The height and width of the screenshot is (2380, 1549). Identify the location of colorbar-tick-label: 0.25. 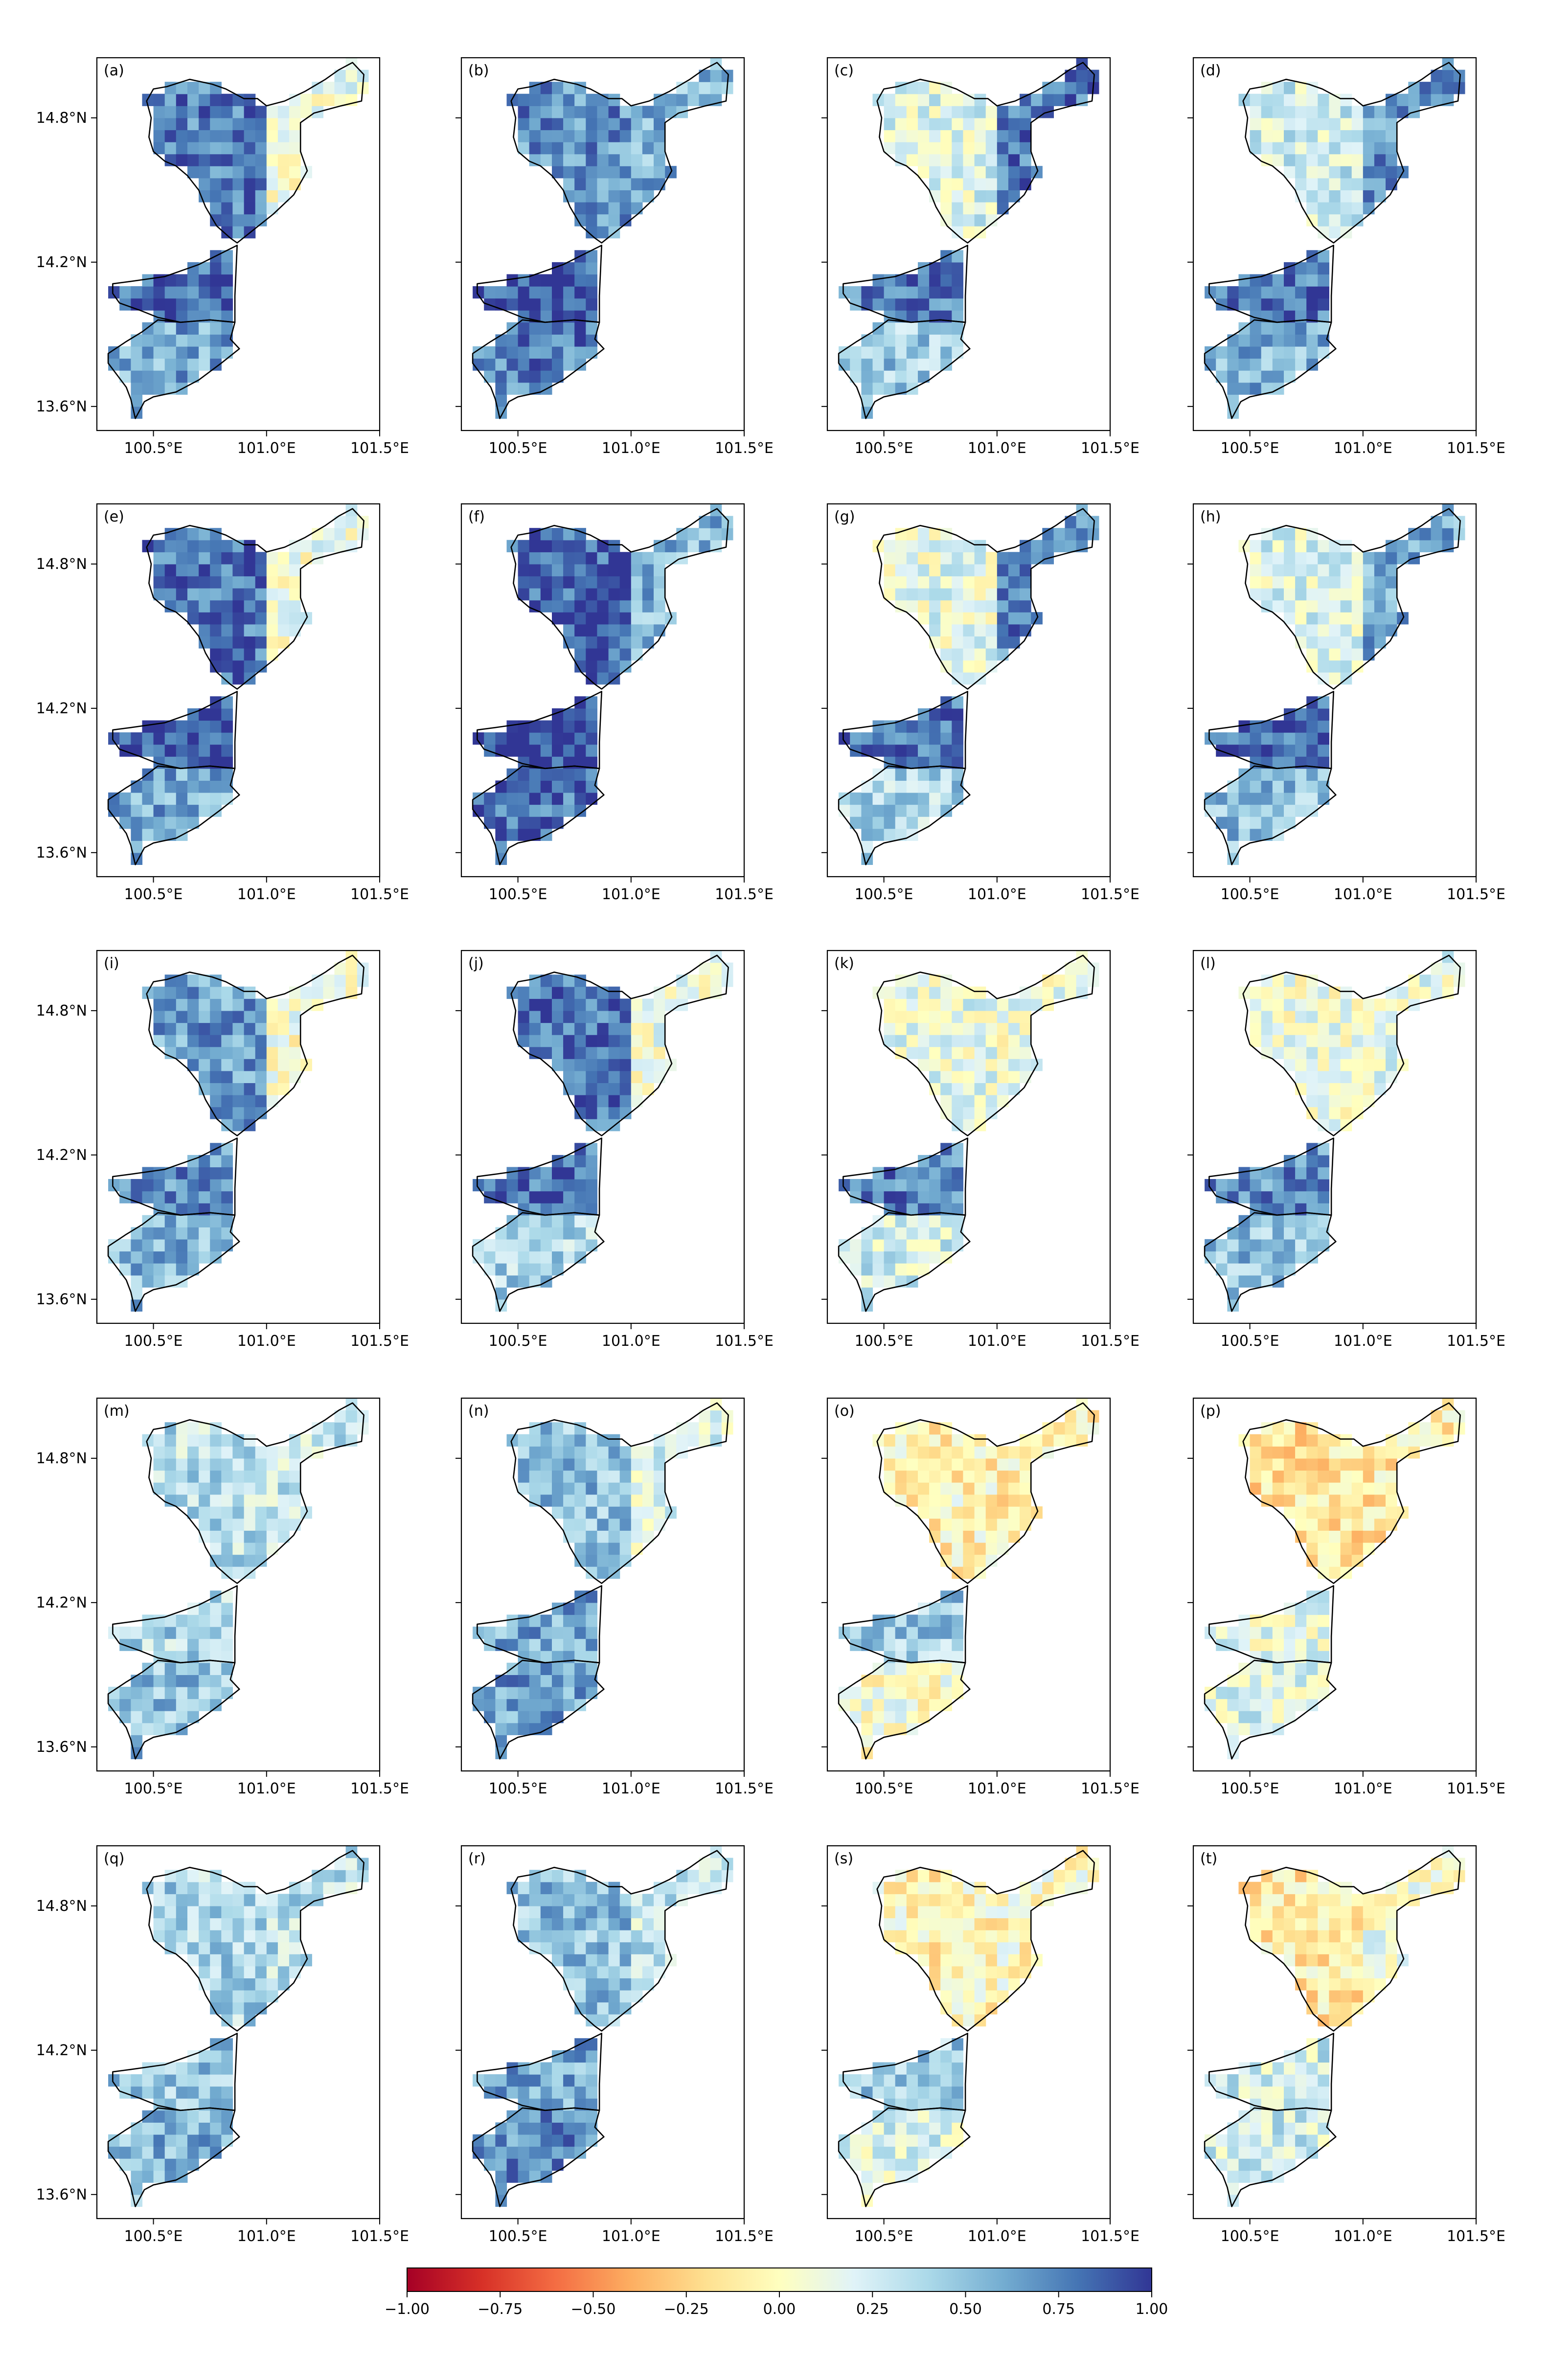
(872, 2309).